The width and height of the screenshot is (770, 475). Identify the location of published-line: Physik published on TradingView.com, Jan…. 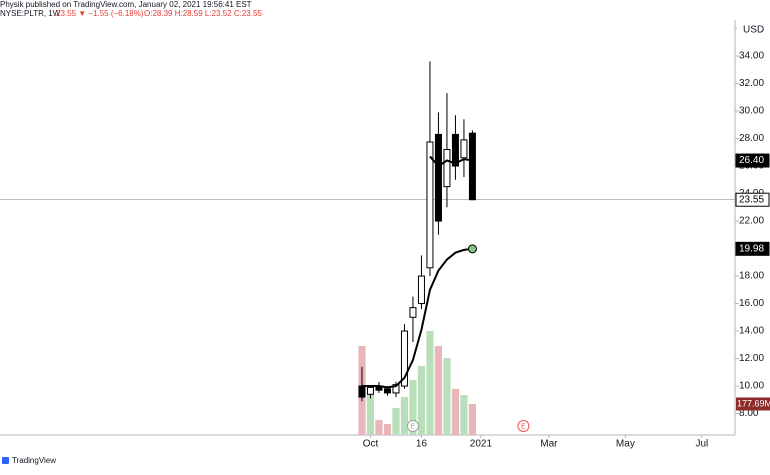
(126, 4).